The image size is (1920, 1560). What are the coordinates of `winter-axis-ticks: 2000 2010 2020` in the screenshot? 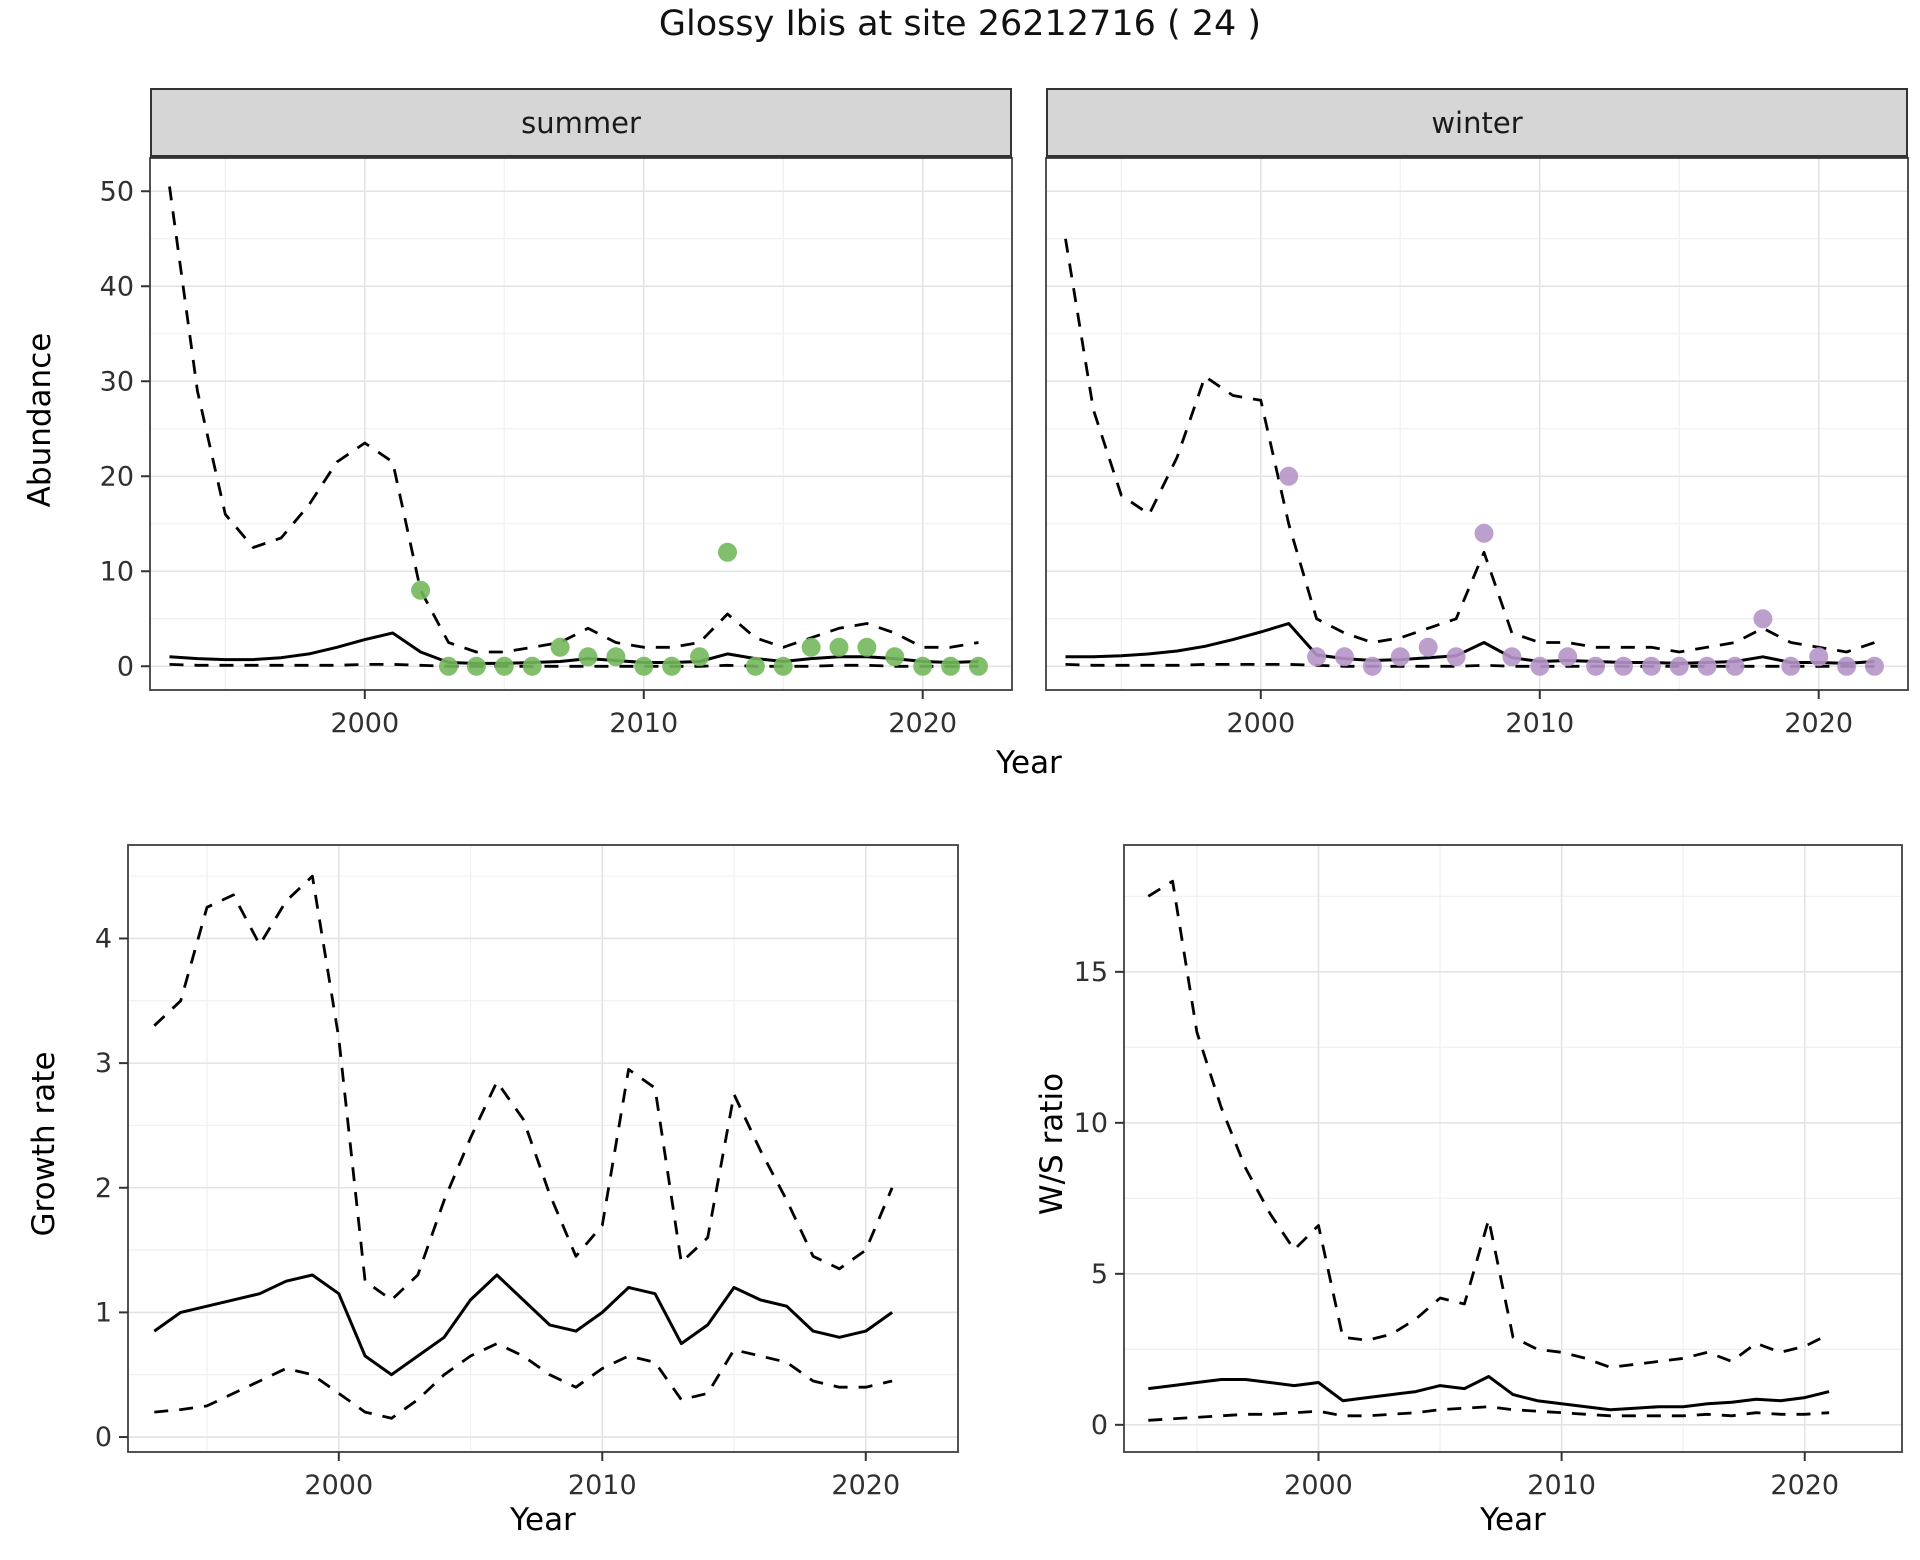 It's located at (1539, 714).